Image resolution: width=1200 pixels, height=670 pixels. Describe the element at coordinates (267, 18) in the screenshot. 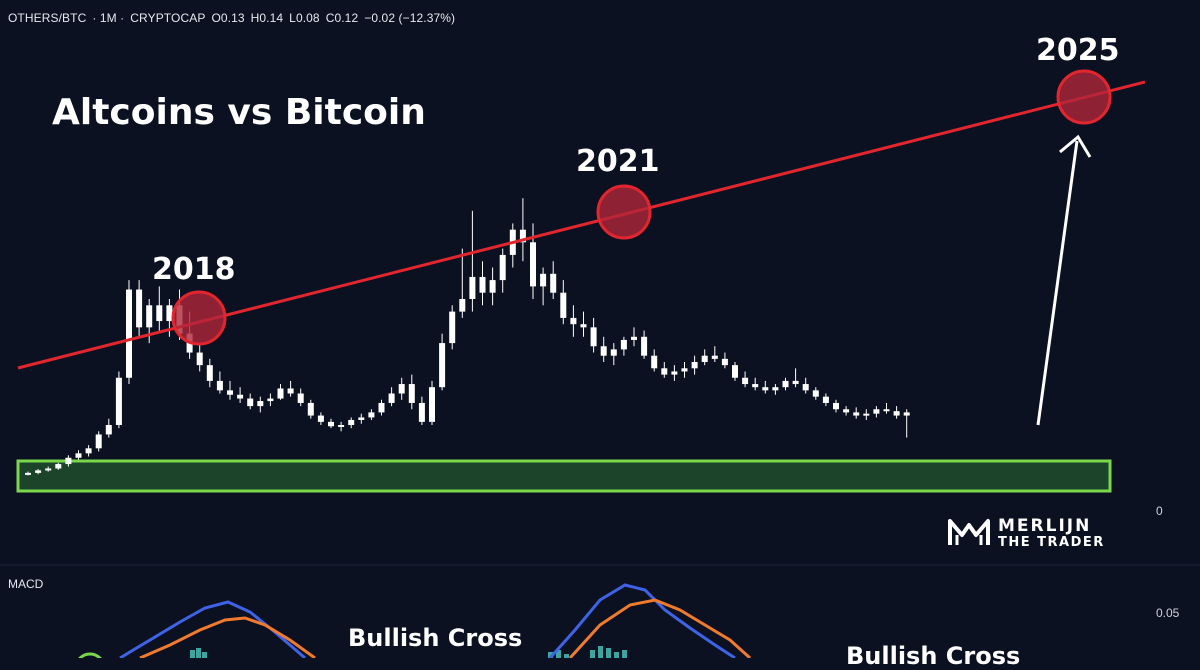

I see `high-value: H0.14` at that location.